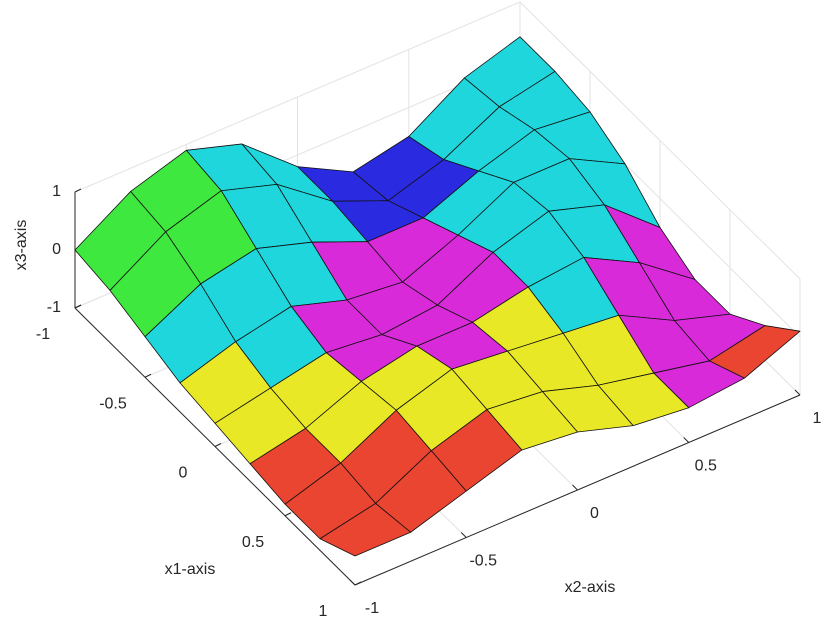  Describe the element at coordinates (190, 569) in the screenshot. I see `x1-axis-title: x1-axis` at that location.